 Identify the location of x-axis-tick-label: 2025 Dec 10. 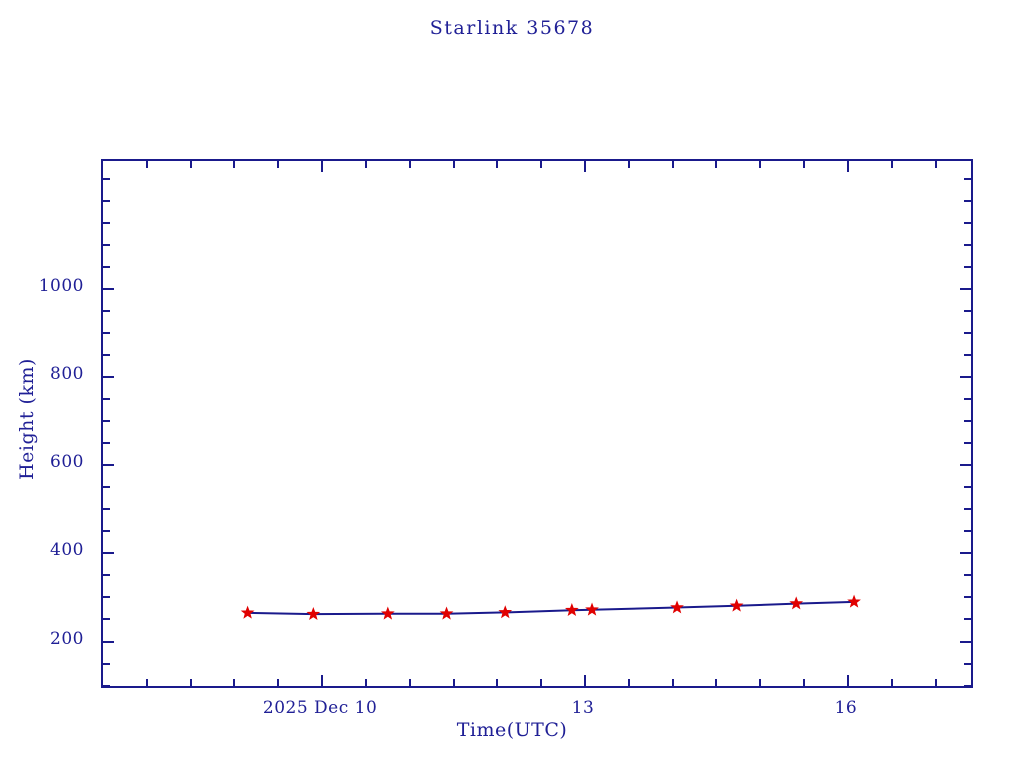
(320, 708).